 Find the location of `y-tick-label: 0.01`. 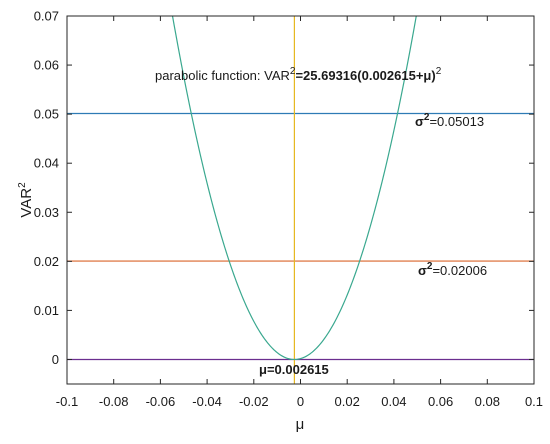

y-tick-label: 0.01 is located at coordinates (46, 310).